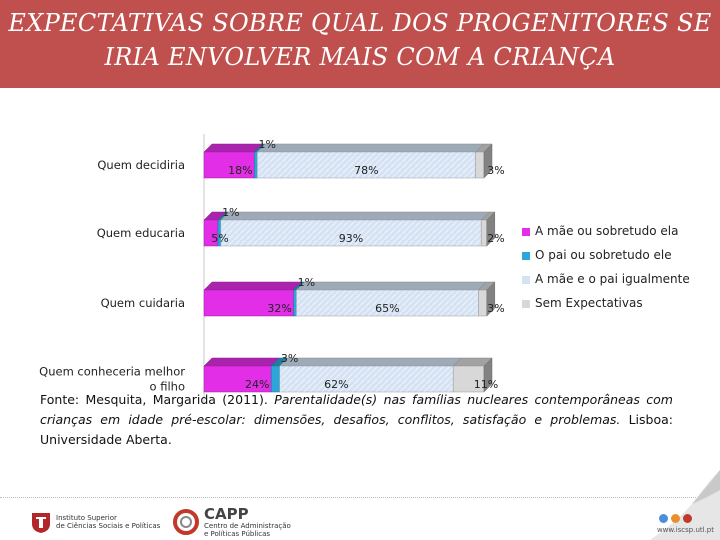 This screenshot has width=720, height=540. I want to click on category-label: o filho, so click(167, 387).